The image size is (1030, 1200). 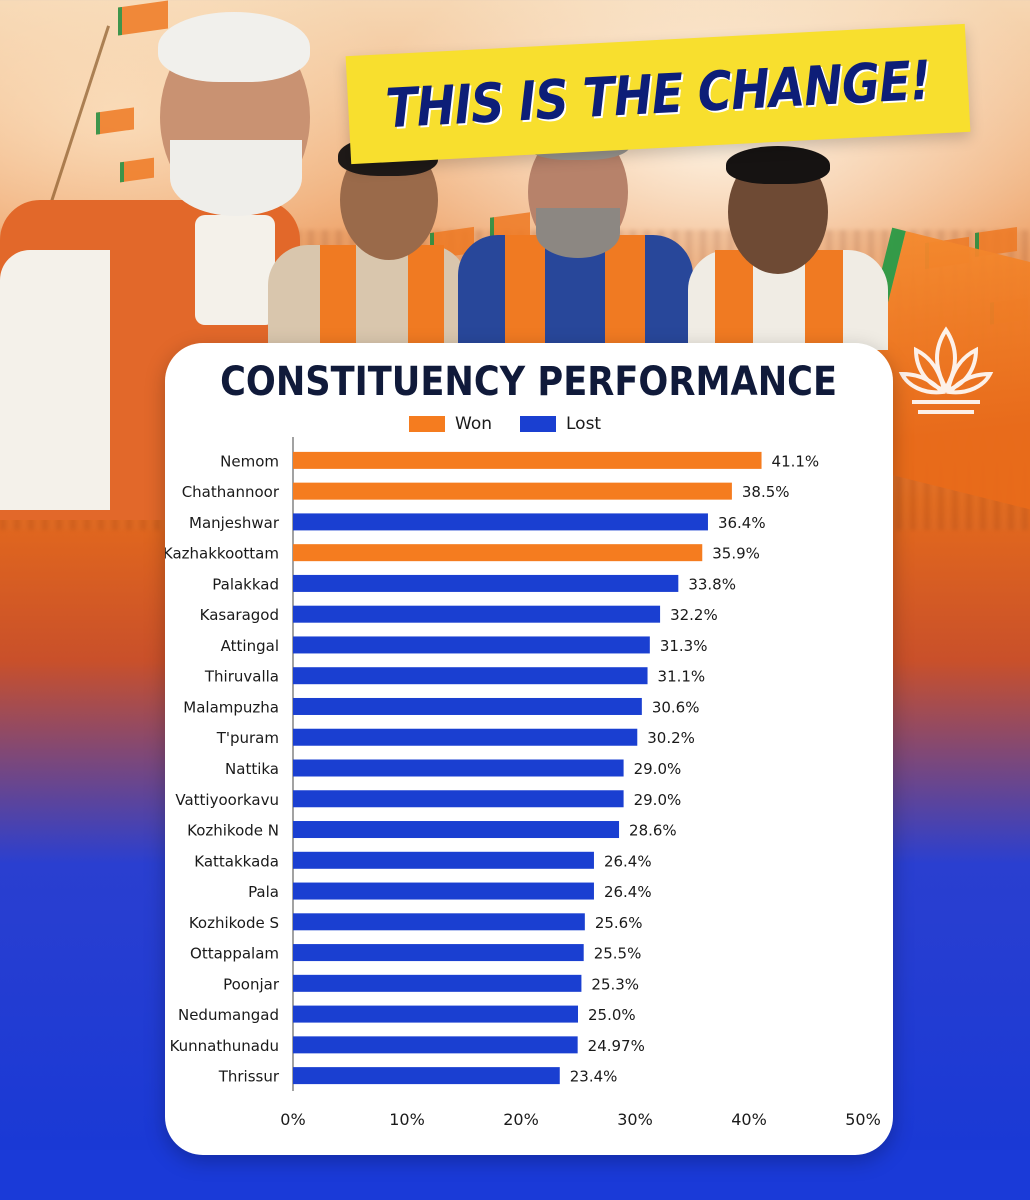 What do you see at coordinates (749, 1119) in the screenshot?
I see `x-tick-label: 40%` at bounding box center [749, 1119].